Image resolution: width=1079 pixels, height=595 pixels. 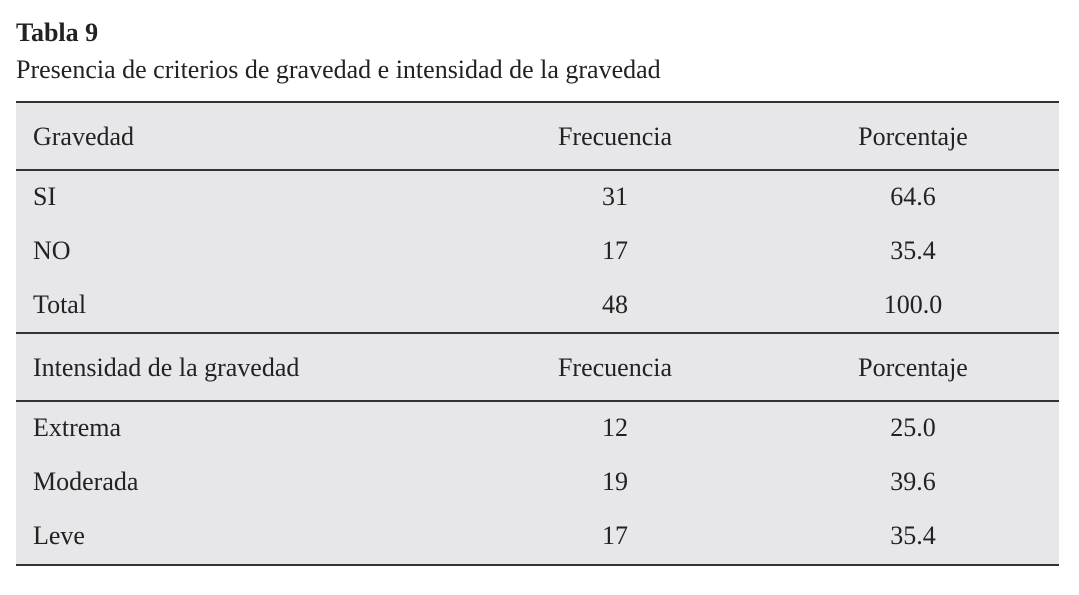 I want to click on table-cell: Moderada, so click(x=86, y=481).